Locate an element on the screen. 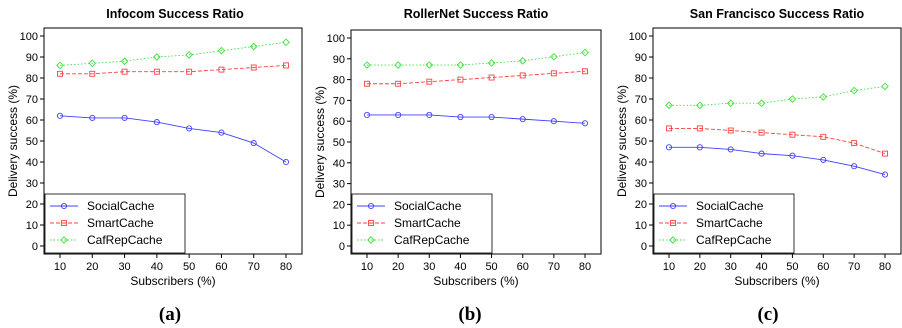  legend-label: CafRepCache is located at coordinates (432, 240).